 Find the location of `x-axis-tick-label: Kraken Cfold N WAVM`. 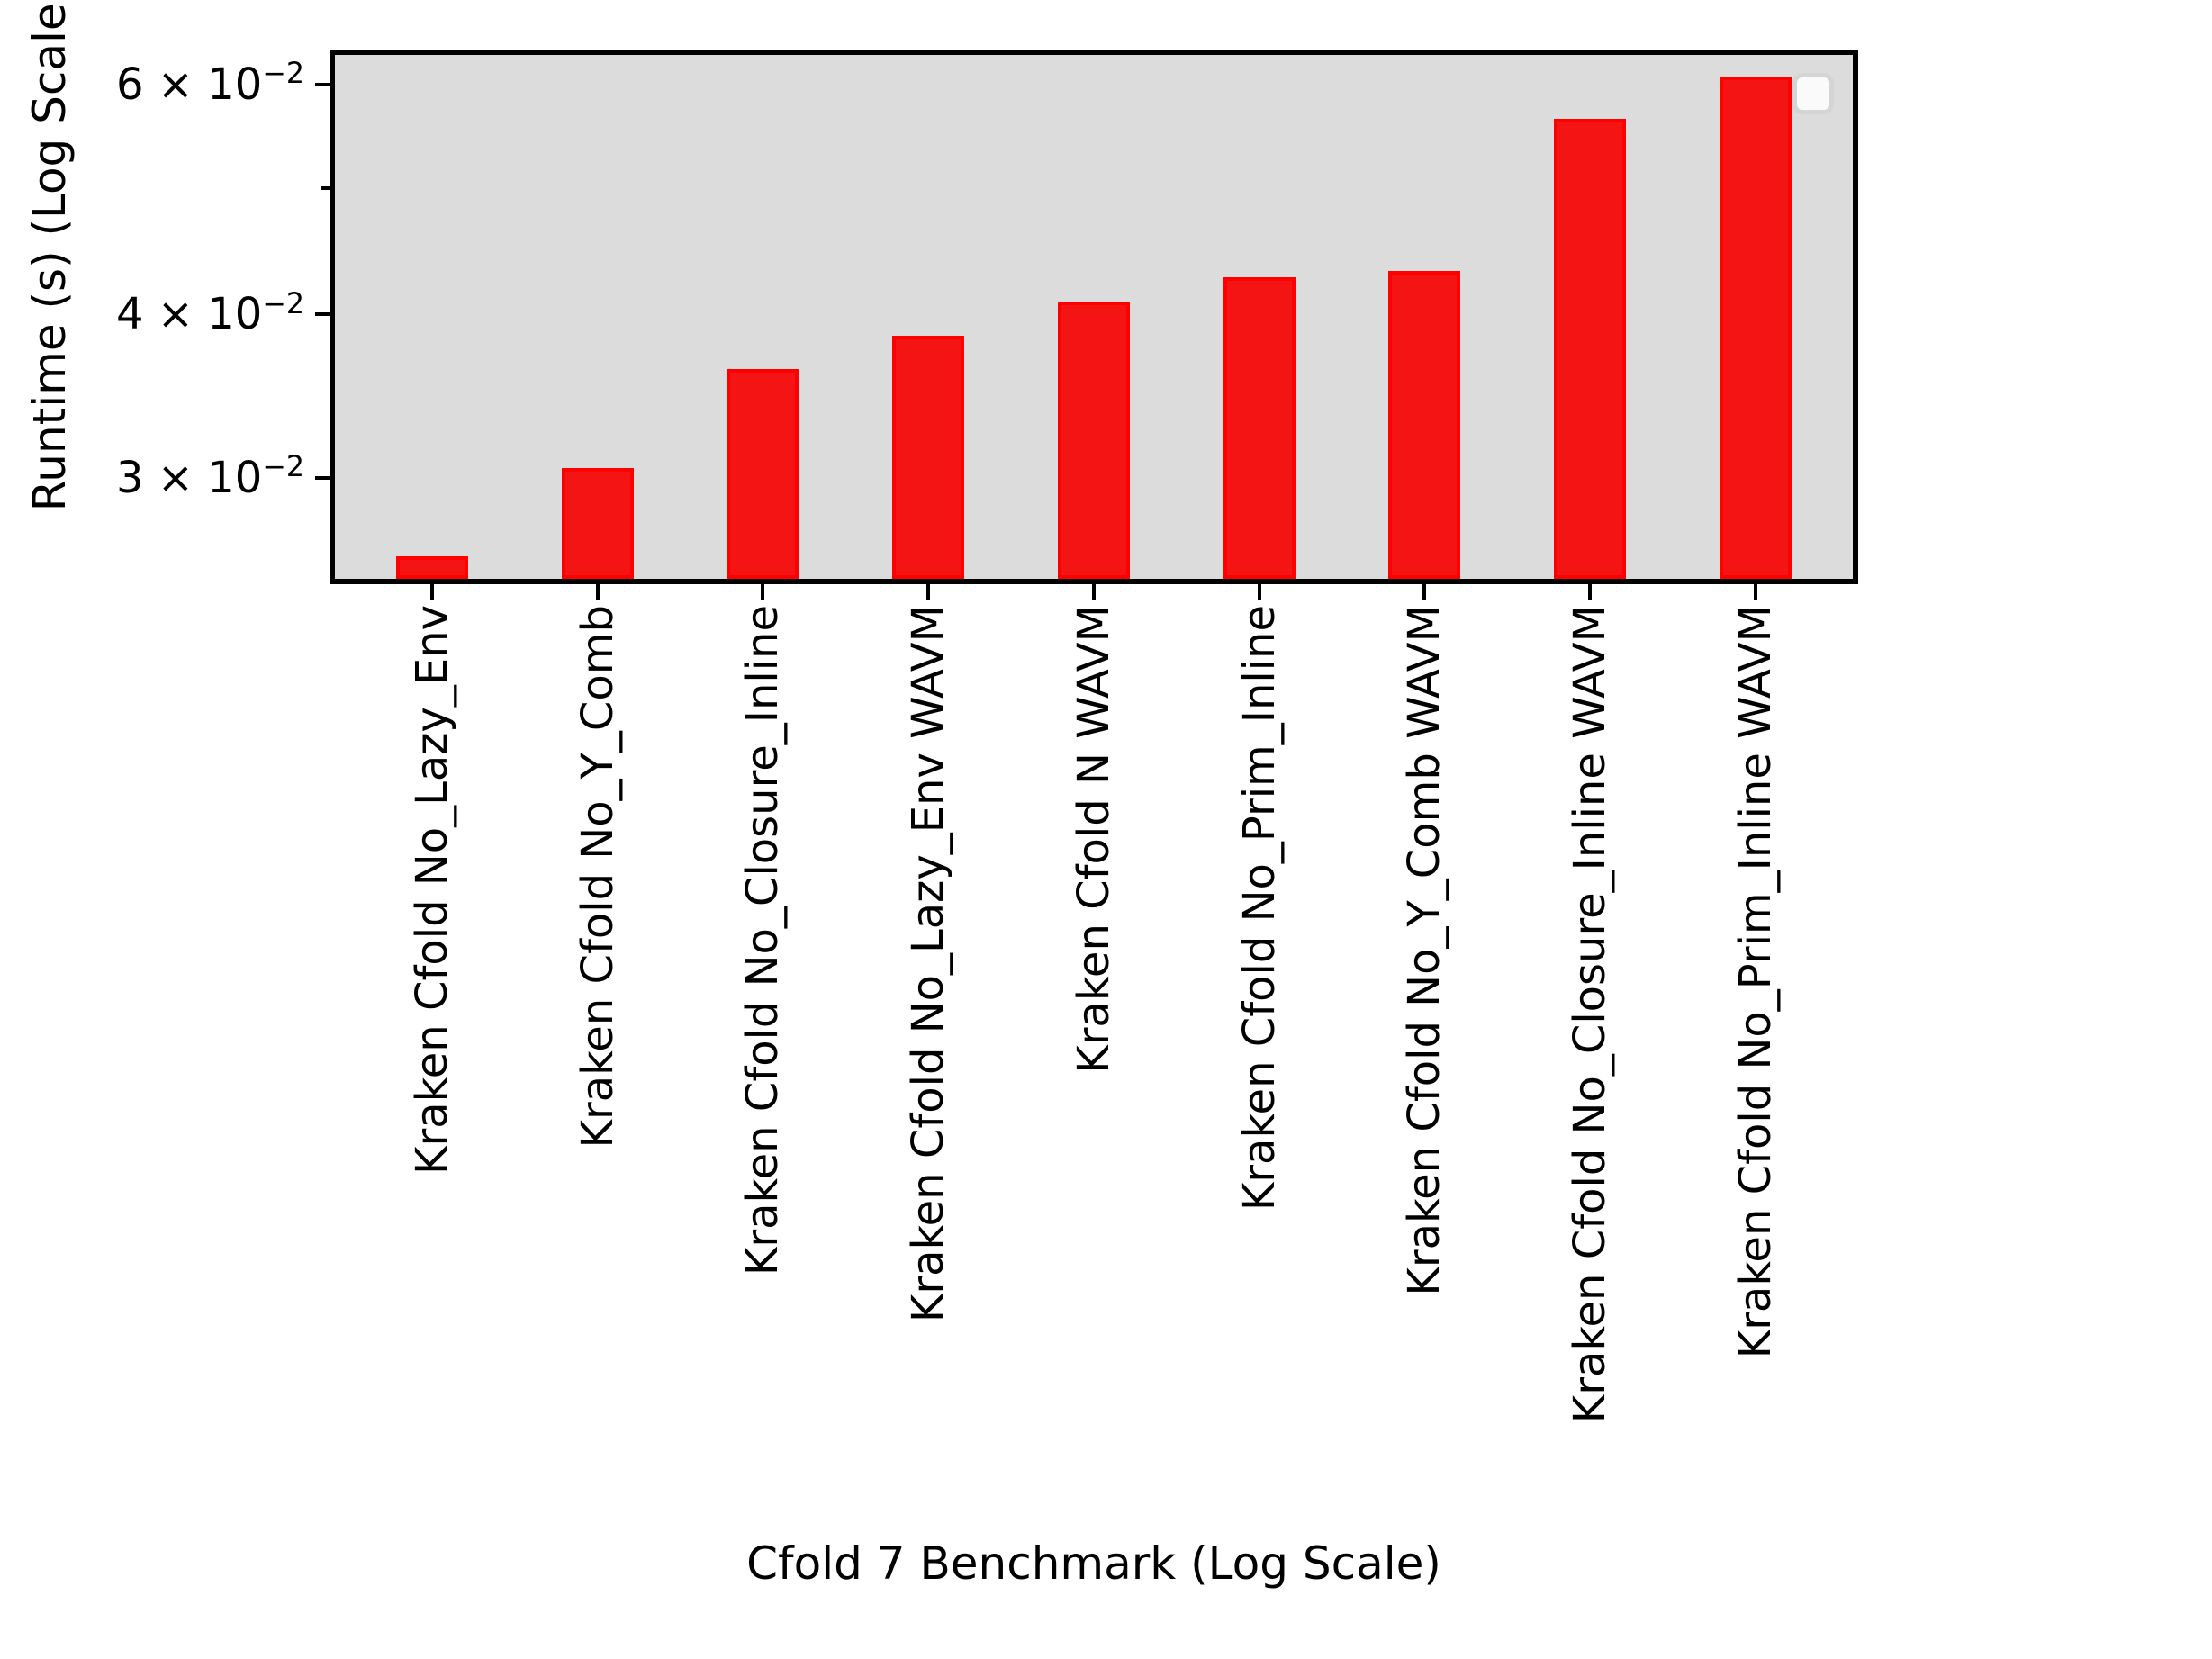

x-axis-tick-label: Kraken Cfold N WAVM is located at coordinates (1093, 839).